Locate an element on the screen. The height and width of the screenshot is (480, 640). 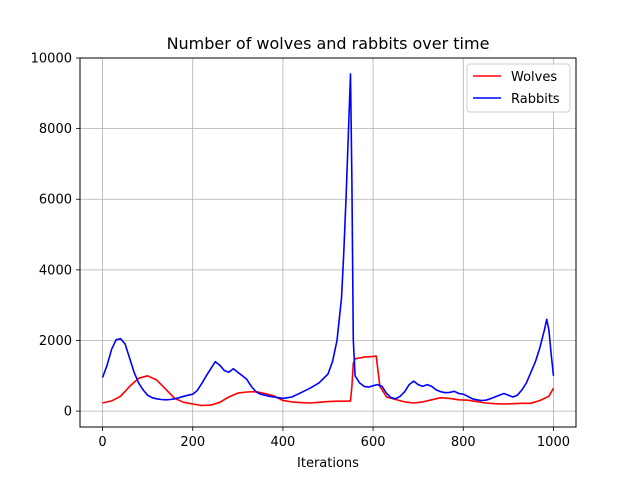
y-tick-label: 8000 is located at coordinates (55, 129).